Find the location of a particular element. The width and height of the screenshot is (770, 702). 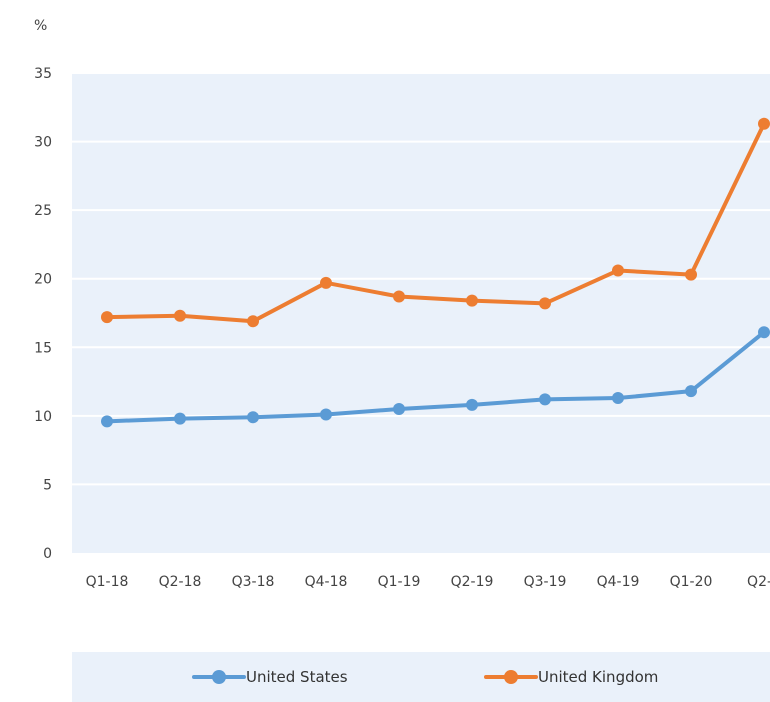

legend-label-united-states: United States is located at coordinates (297, 677).